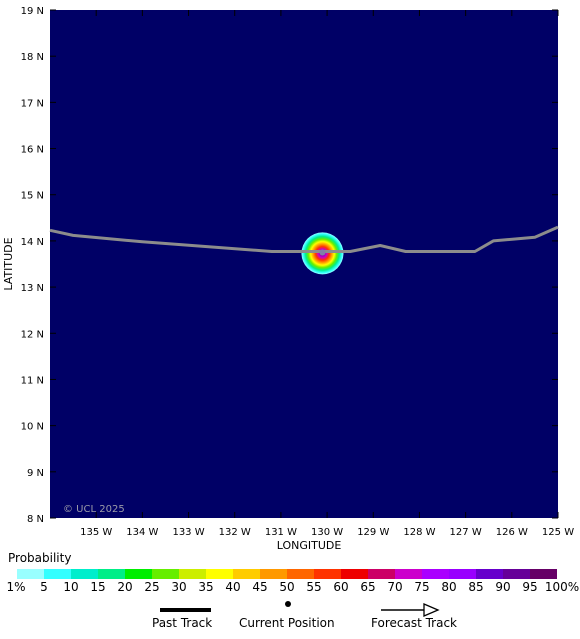  Describe the element at coordinates (32, 11) in the screenshot. I see `lat-tick-label: 19 N` at that location.